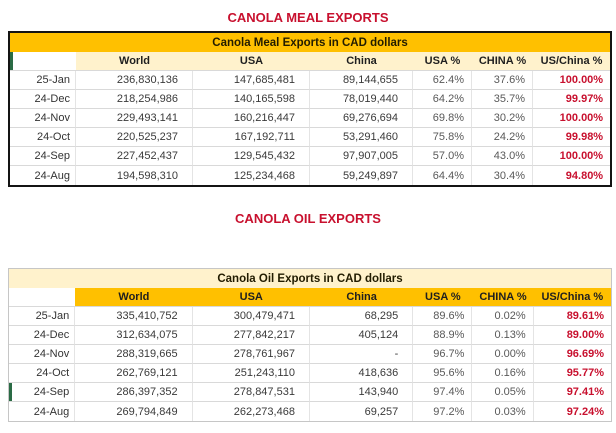 The width and height of the screenshot is (616, 433). I want to click on usa-pct-value: 95.6%, so click(443, 373).